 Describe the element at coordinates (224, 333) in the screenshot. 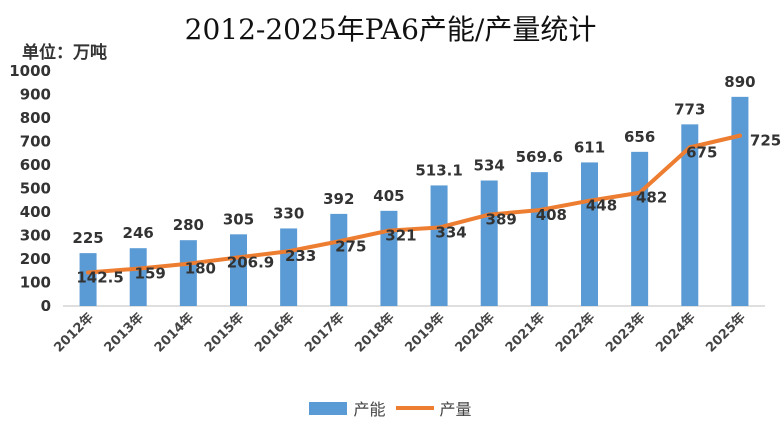

I see `x-tick-label: 2015年` at that location.